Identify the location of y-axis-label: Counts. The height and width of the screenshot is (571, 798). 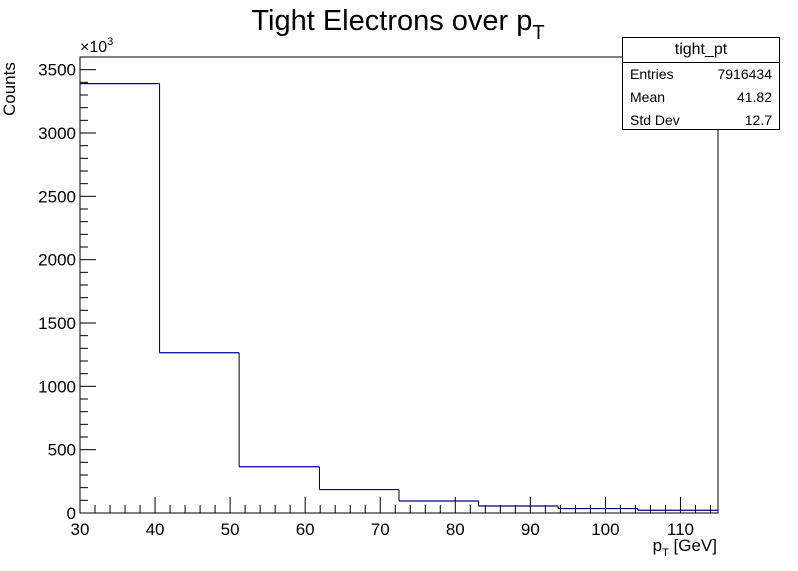
(9, 89).